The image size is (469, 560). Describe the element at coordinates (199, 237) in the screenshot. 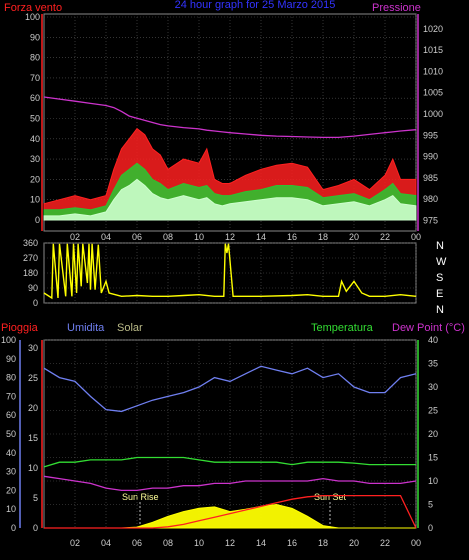

I see `x-tick-label-upper: 10` at that location.